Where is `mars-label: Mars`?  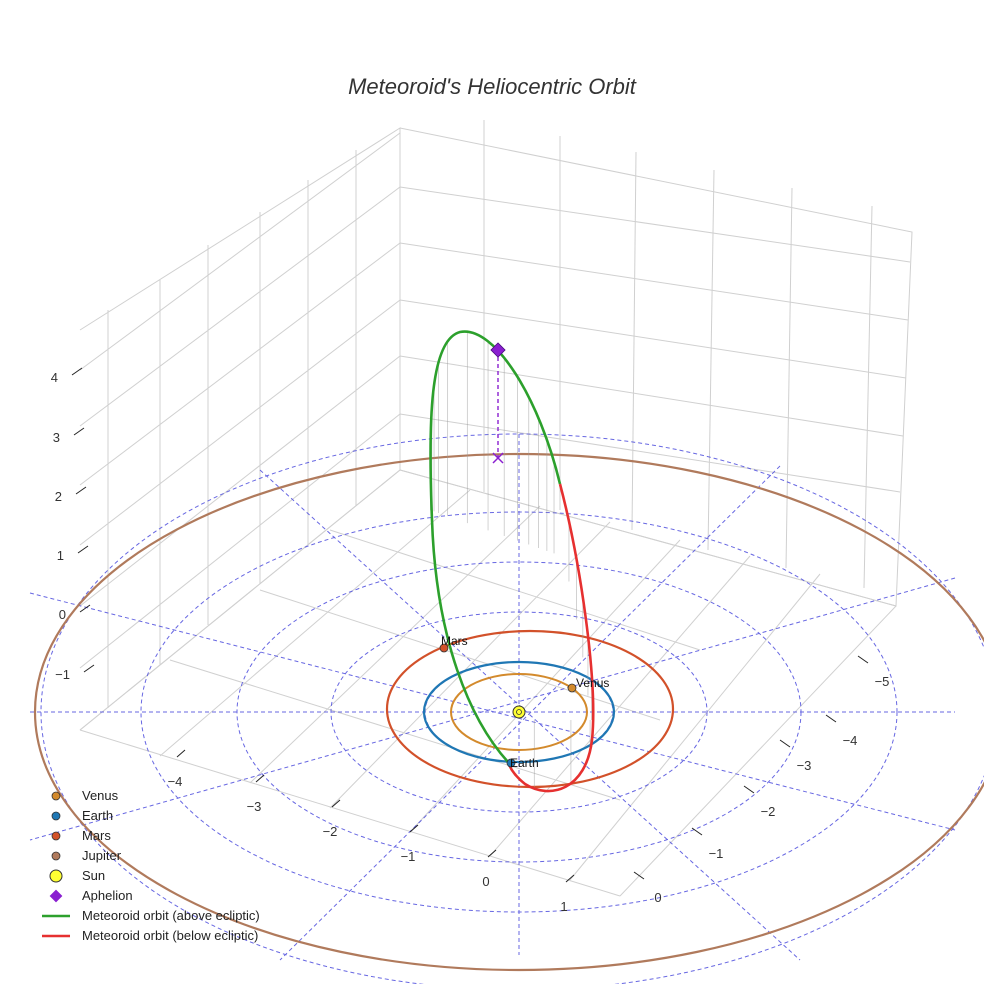 mars-label: Mars is located at coordinates (454, 641).